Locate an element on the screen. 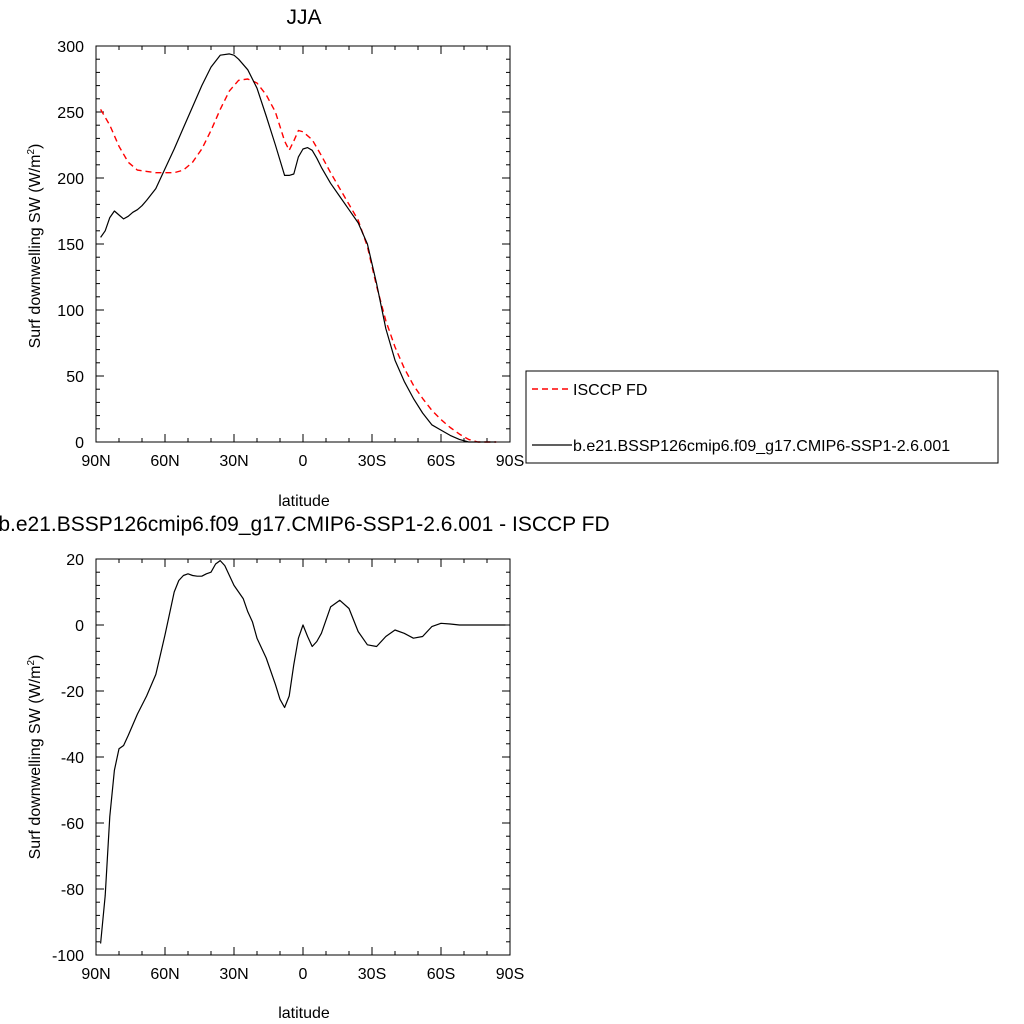 Image resolution: width=1024 pixels, height=1024 pixels. top-series-group is located at coordinates (298, 248).